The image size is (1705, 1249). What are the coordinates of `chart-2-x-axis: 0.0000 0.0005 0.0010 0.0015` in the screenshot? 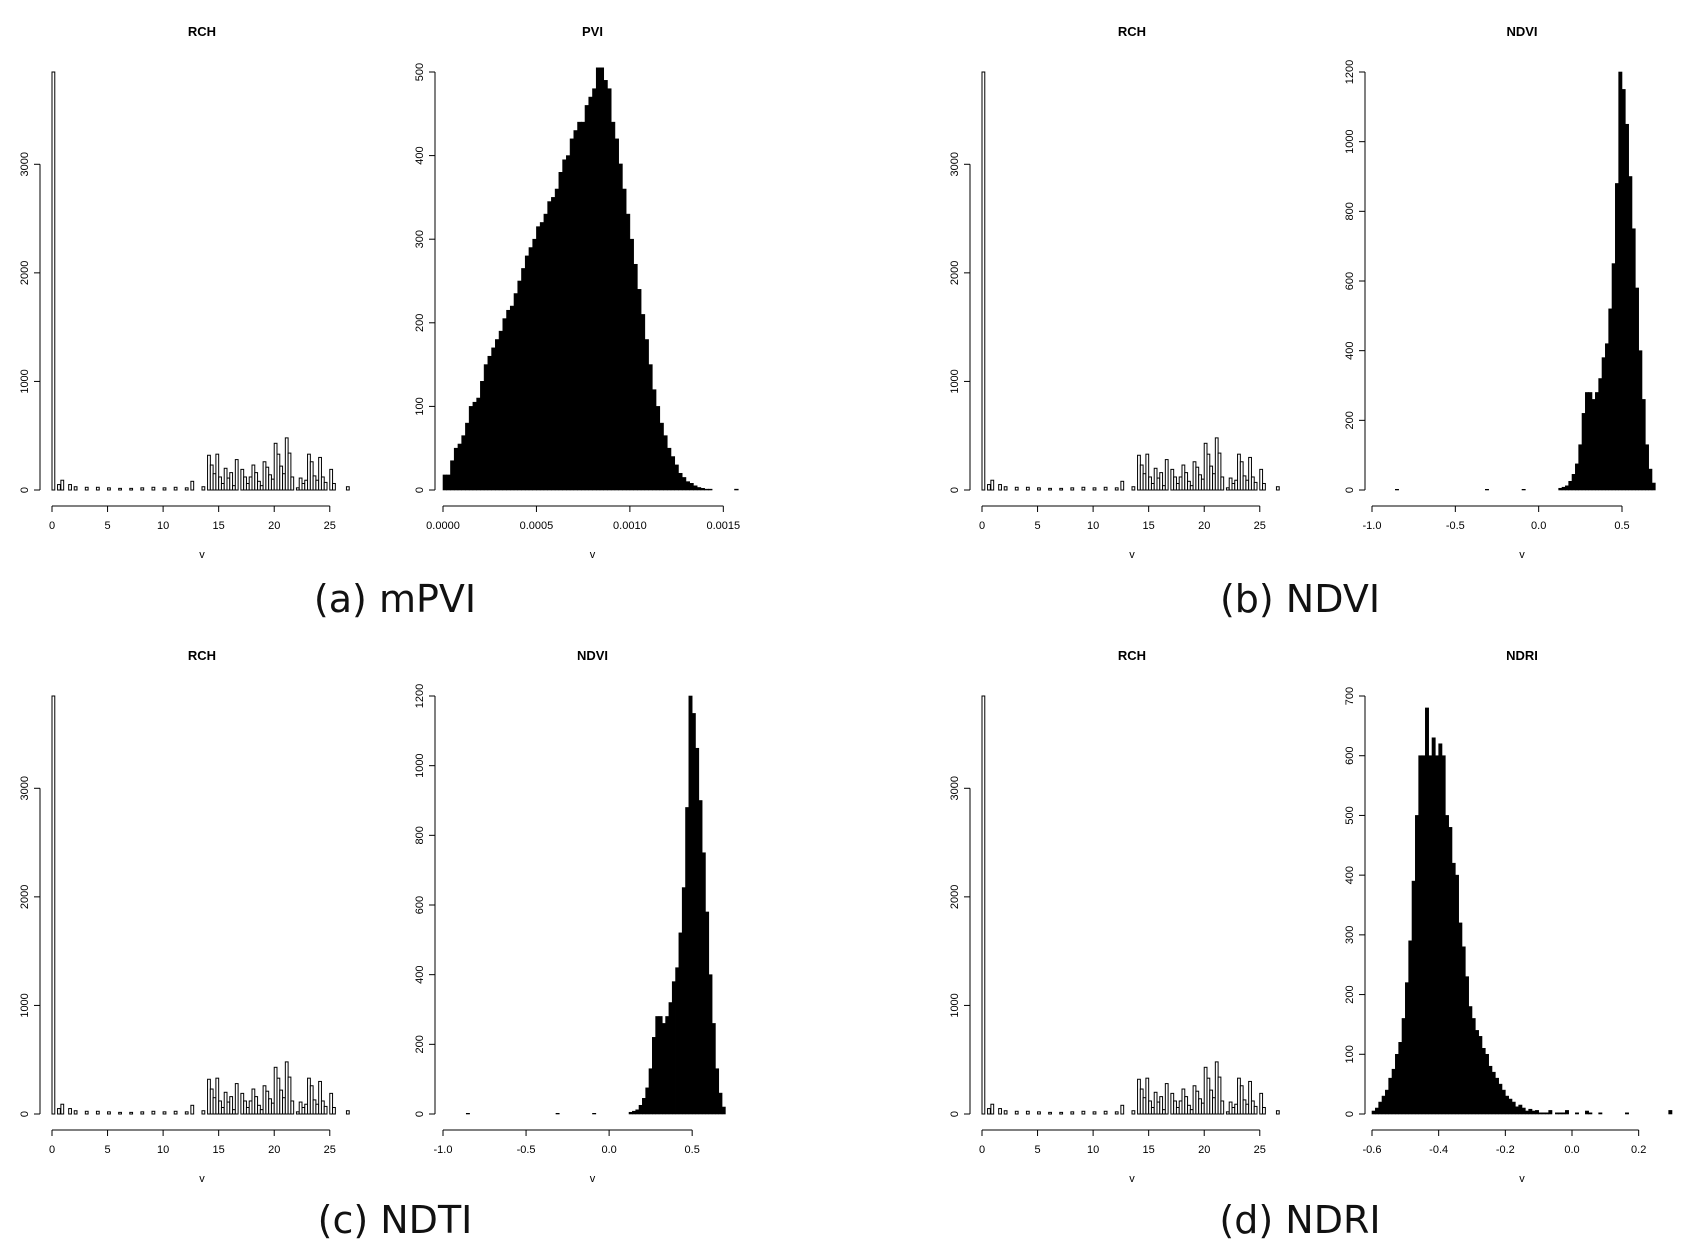 It's located at (583, 518).